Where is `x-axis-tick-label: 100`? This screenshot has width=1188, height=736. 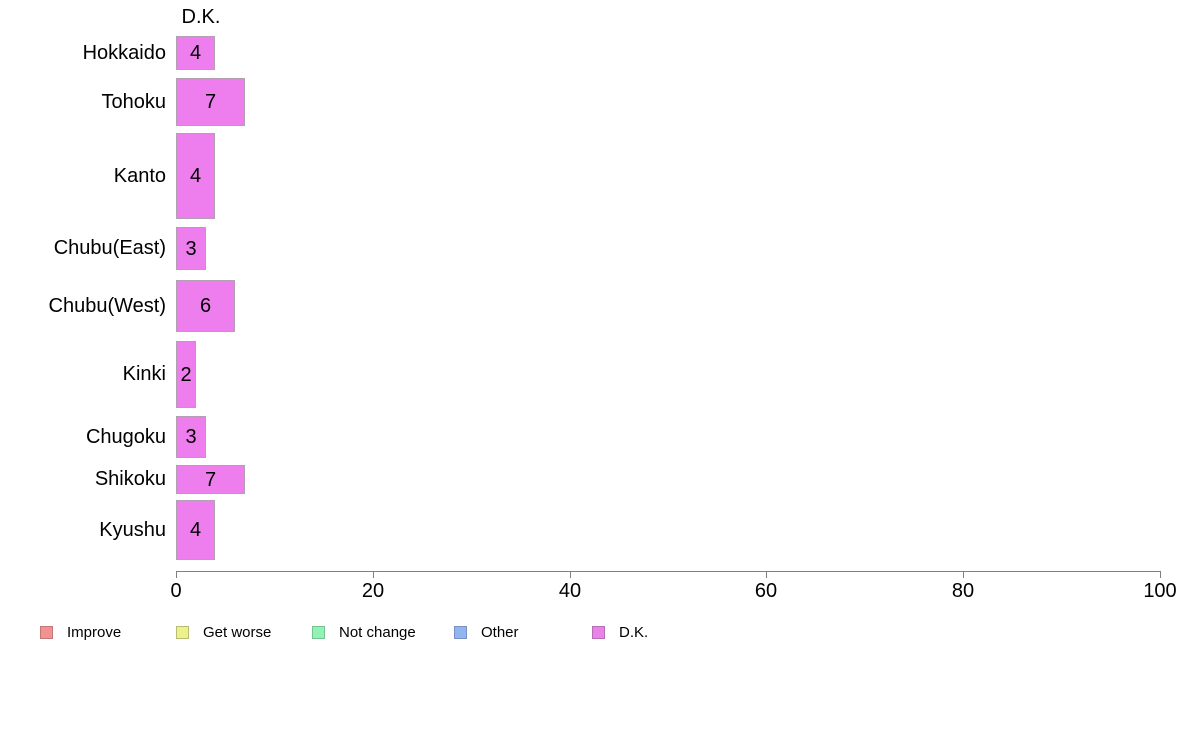
x-axis-tick-label: 100 is located at coordinates (1160, 591).